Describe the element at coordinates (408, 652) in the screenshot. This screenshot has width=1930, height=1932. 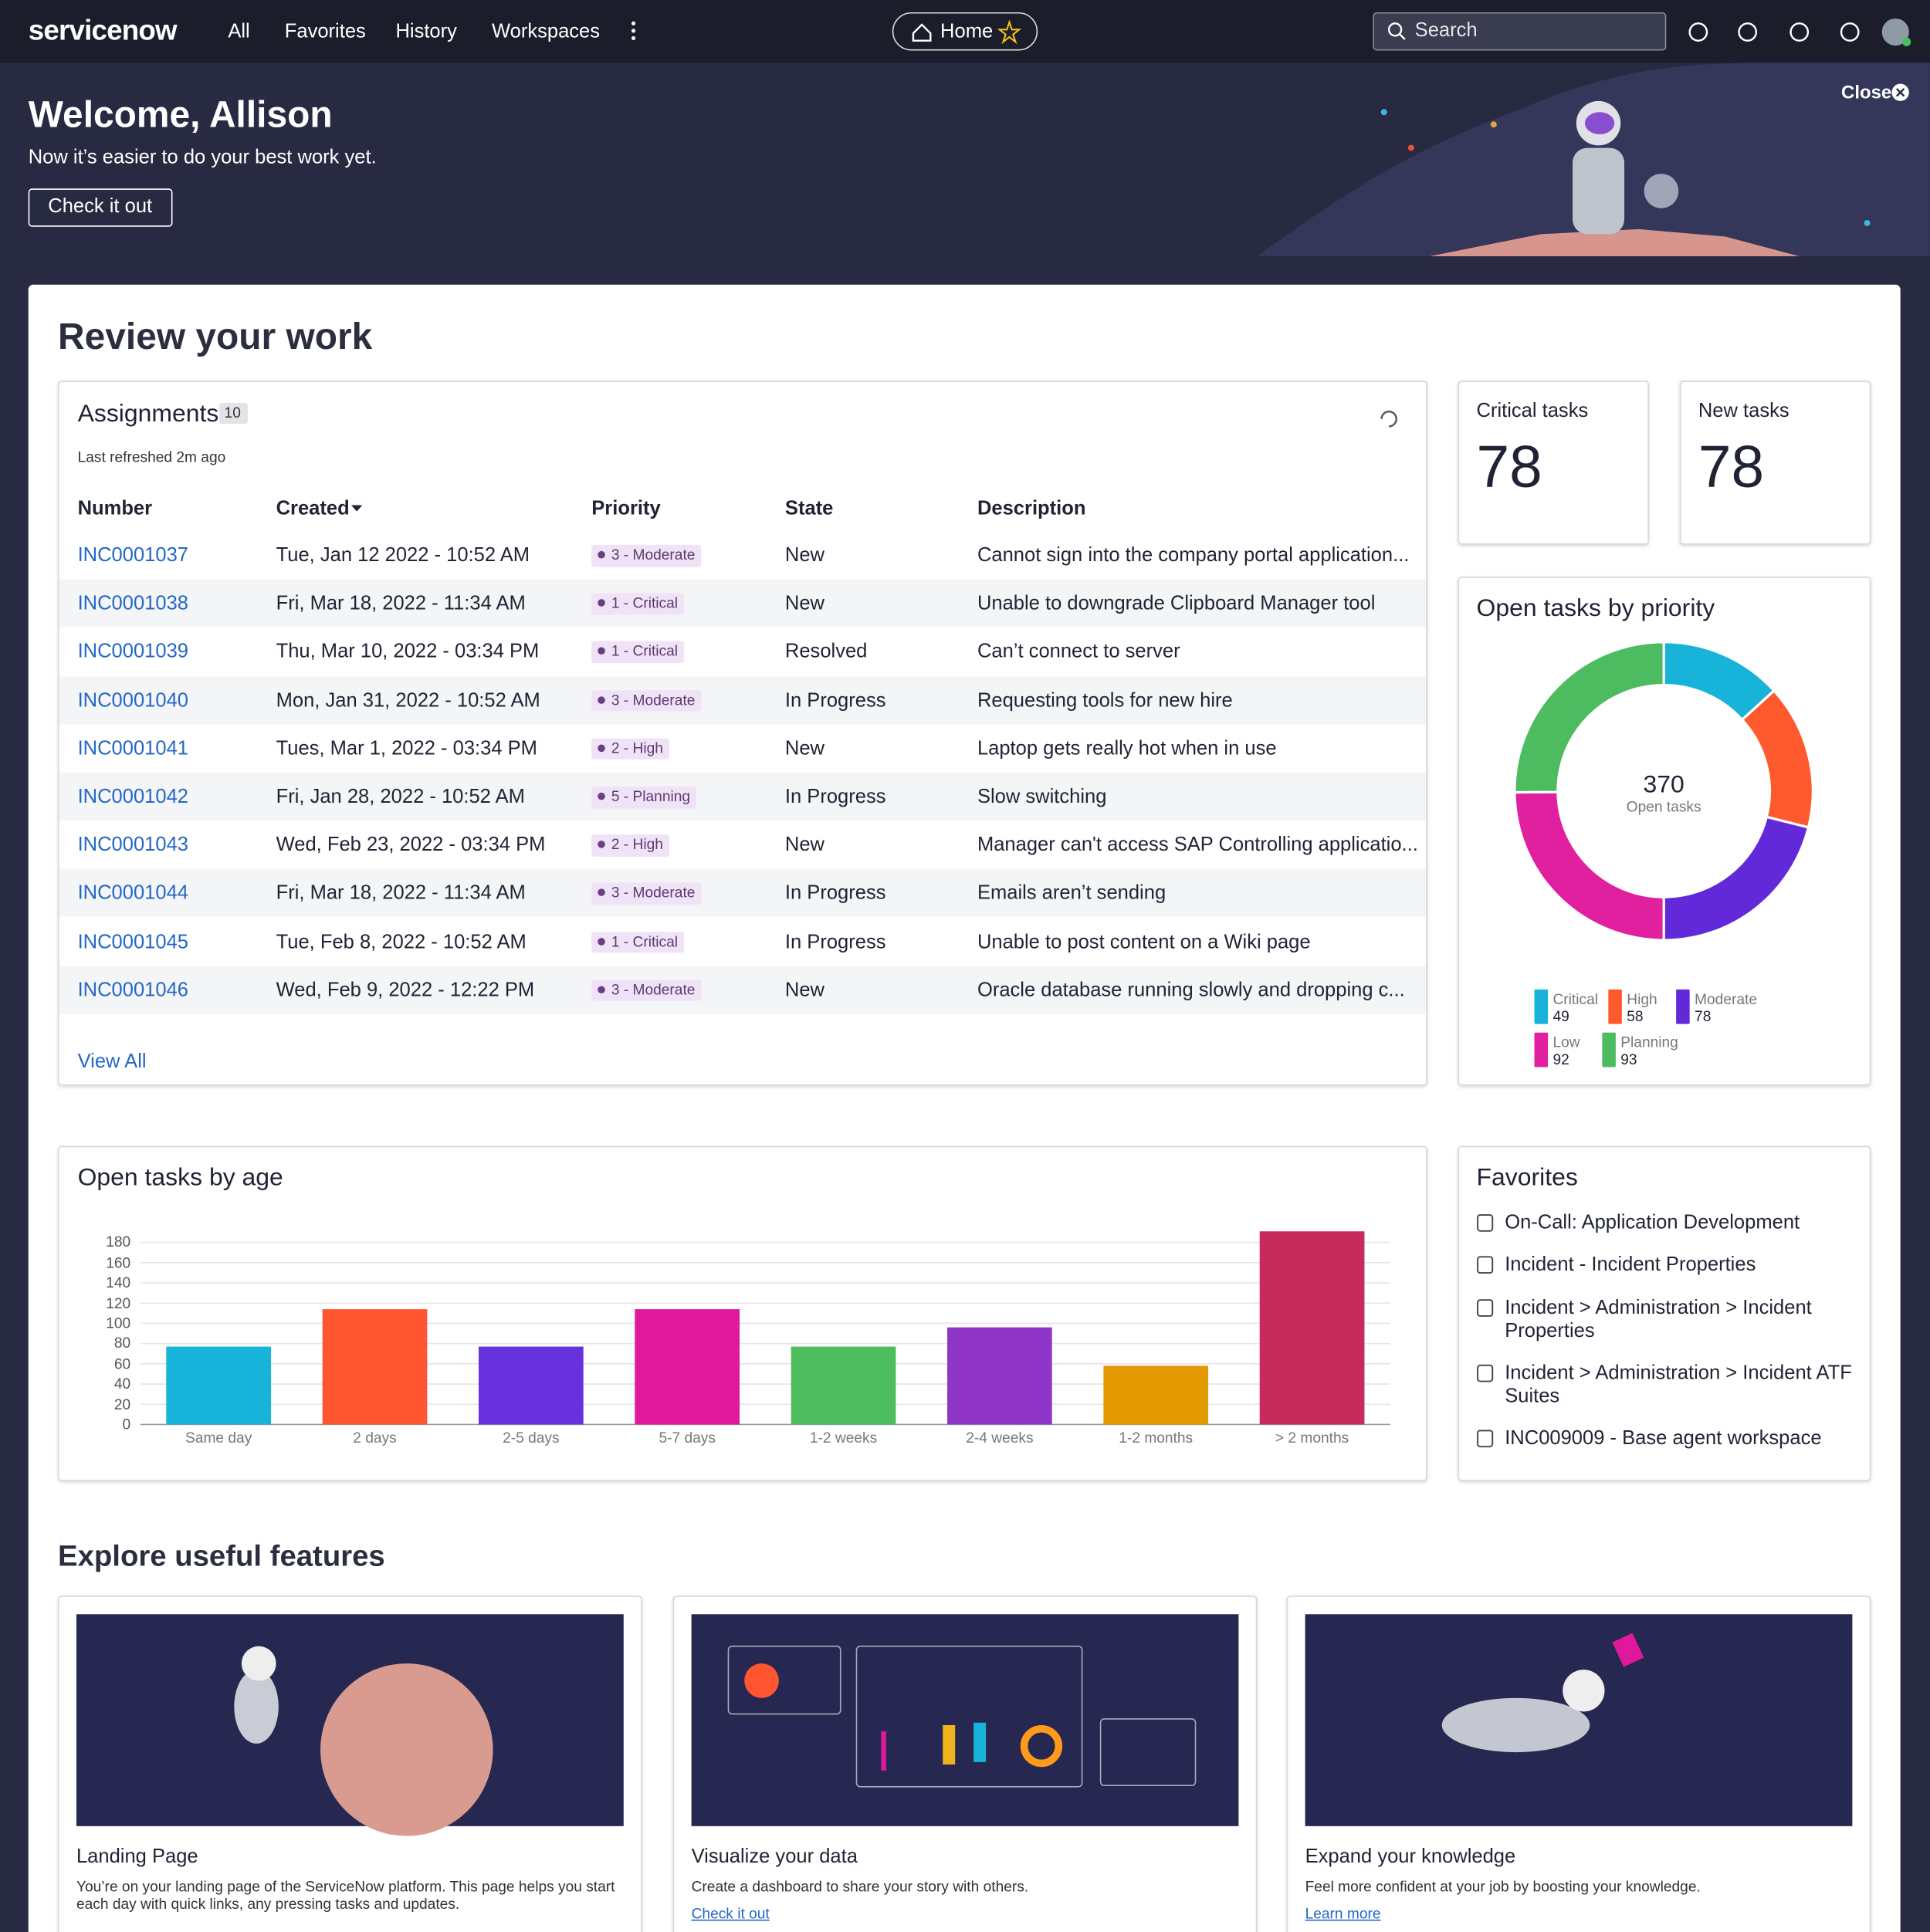
I see `table-cell: Thu, Mar 10, 2022 - 03:34 PM` at that location.